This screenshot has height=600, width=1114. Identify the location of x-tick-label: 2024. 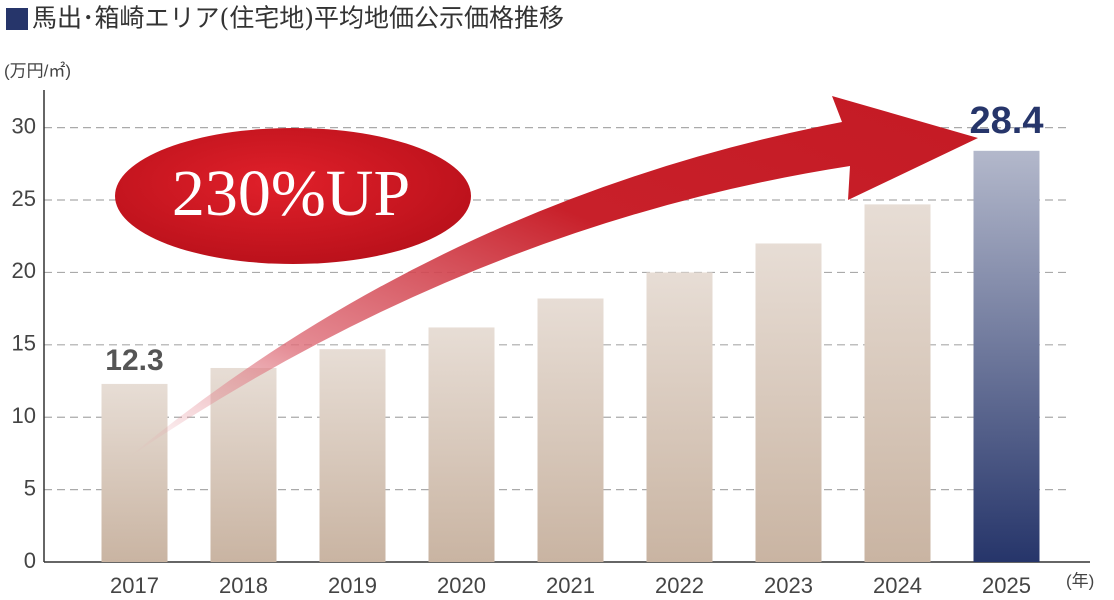
(897, 585).